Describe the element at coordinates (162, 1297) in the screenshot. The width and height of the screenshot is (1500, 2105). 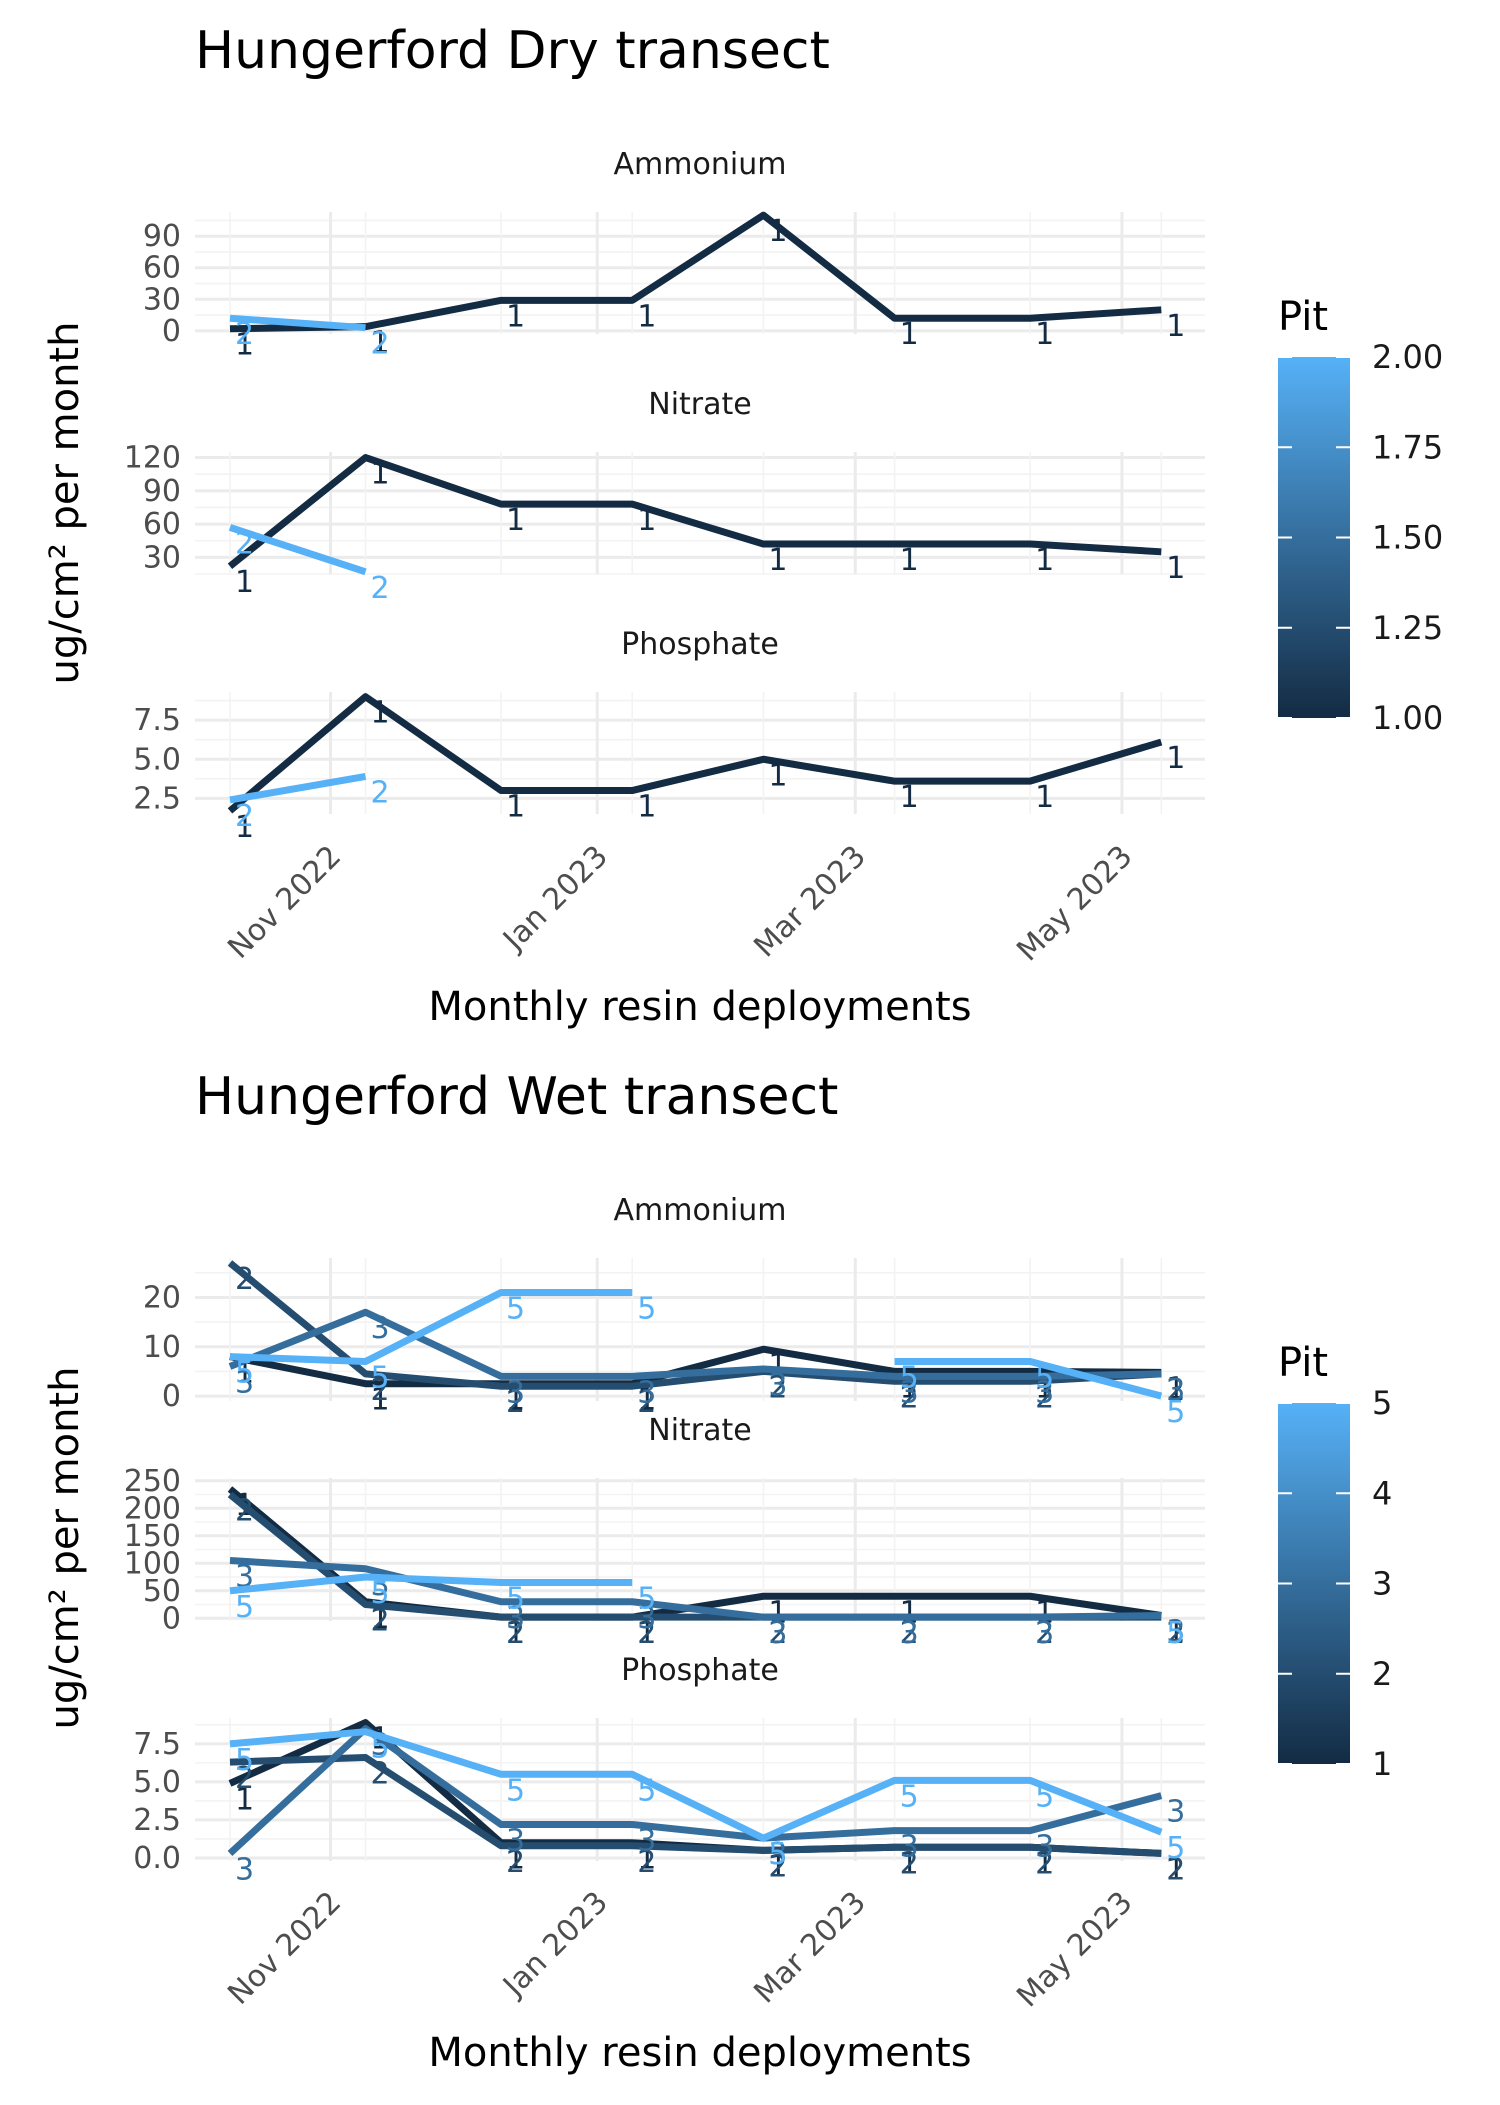
I see `y-tick-label: 20` at that location.